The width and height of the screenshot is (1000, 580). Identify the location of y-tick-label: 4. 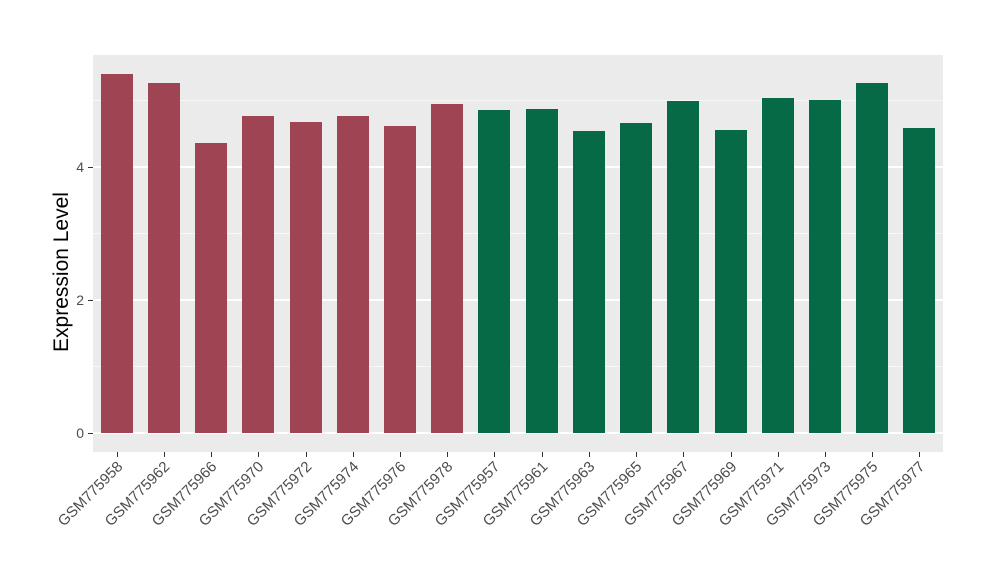
(80, 167).